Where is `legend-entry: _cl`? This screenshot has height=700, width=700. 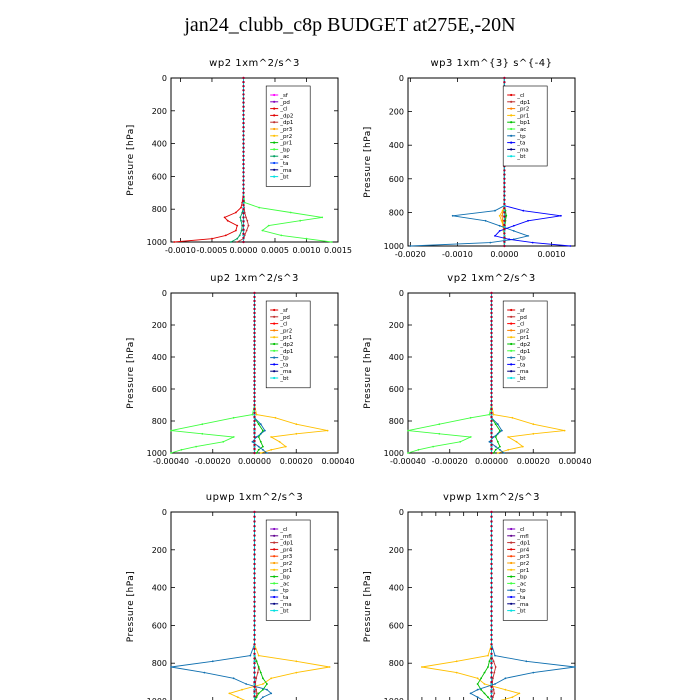 legend-entry: _cl is located at coordinates (520, 96).